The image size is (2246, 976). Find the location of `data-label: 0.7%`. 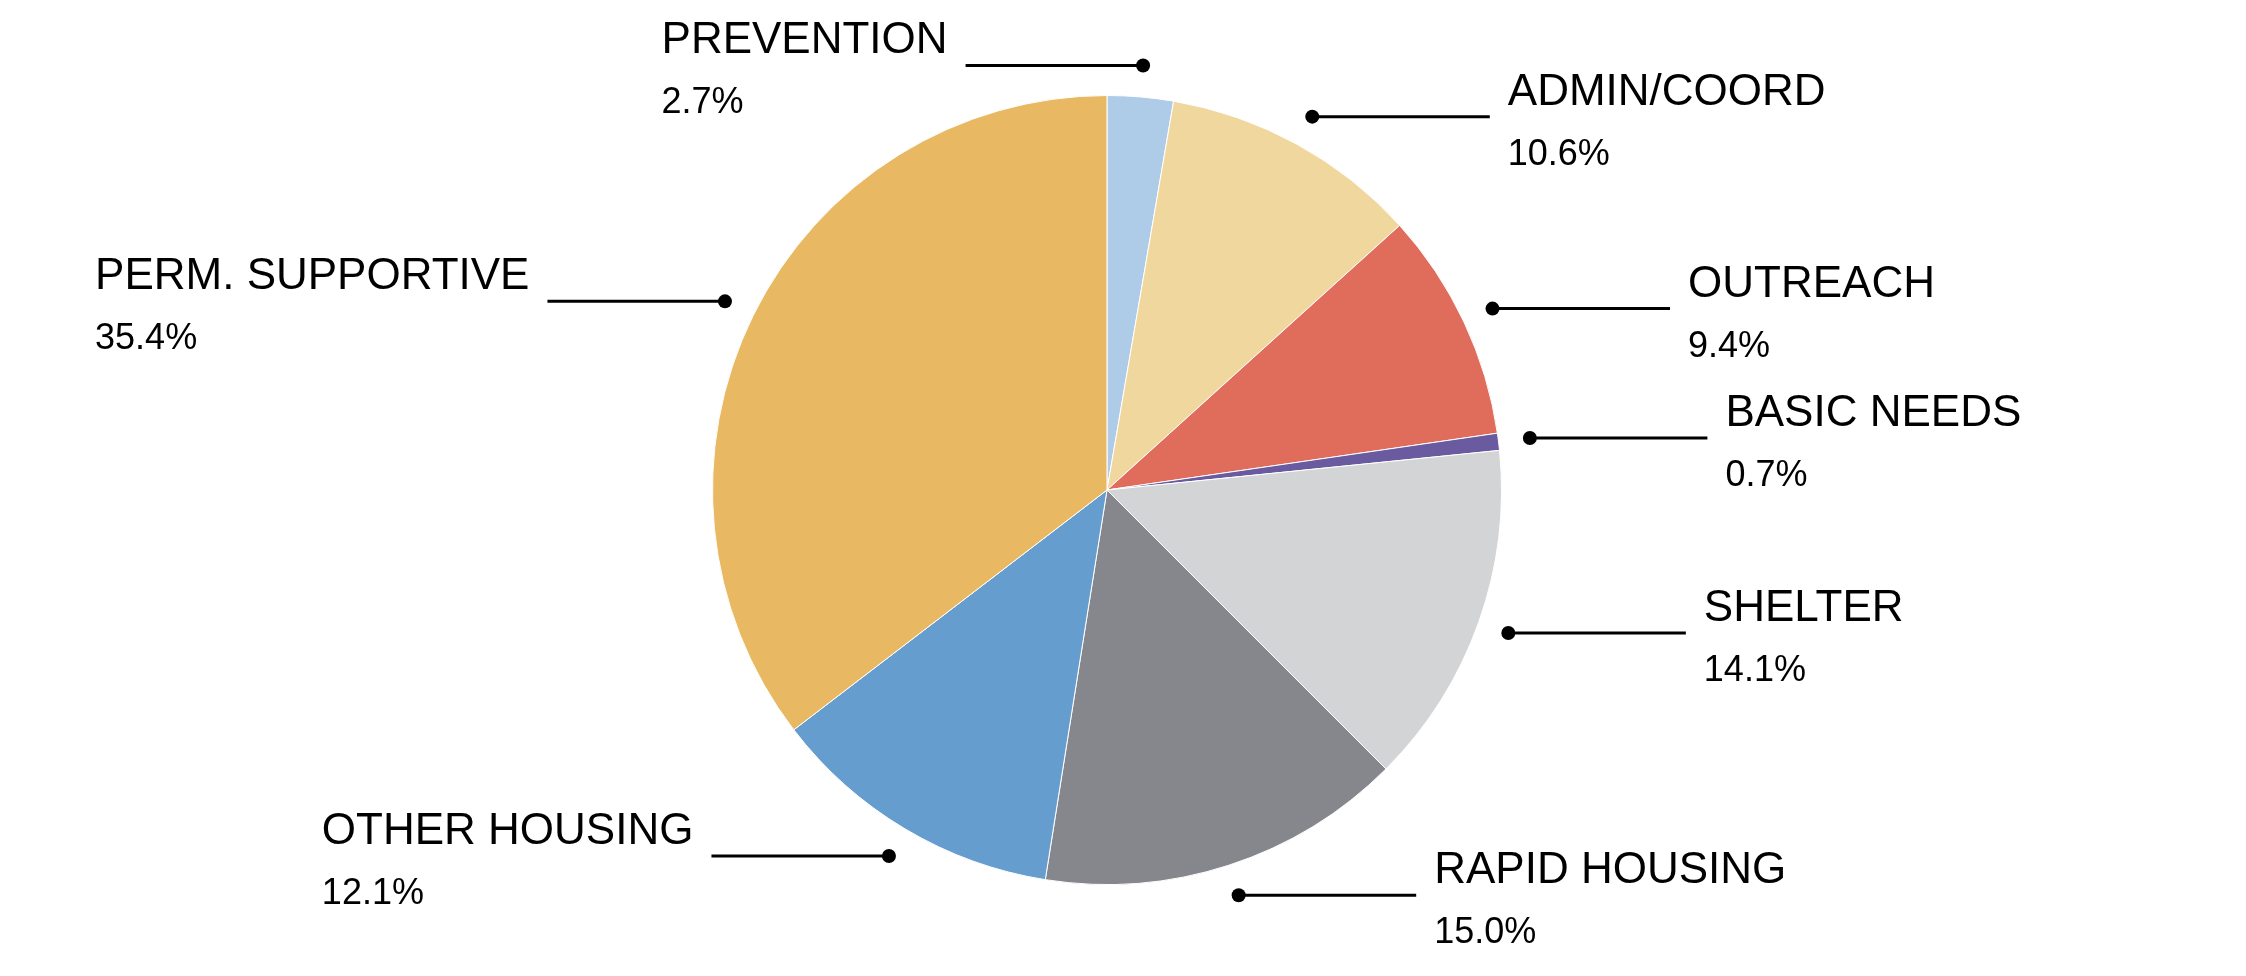

data-label: 0.7% is located at coordinates (1766, 473).